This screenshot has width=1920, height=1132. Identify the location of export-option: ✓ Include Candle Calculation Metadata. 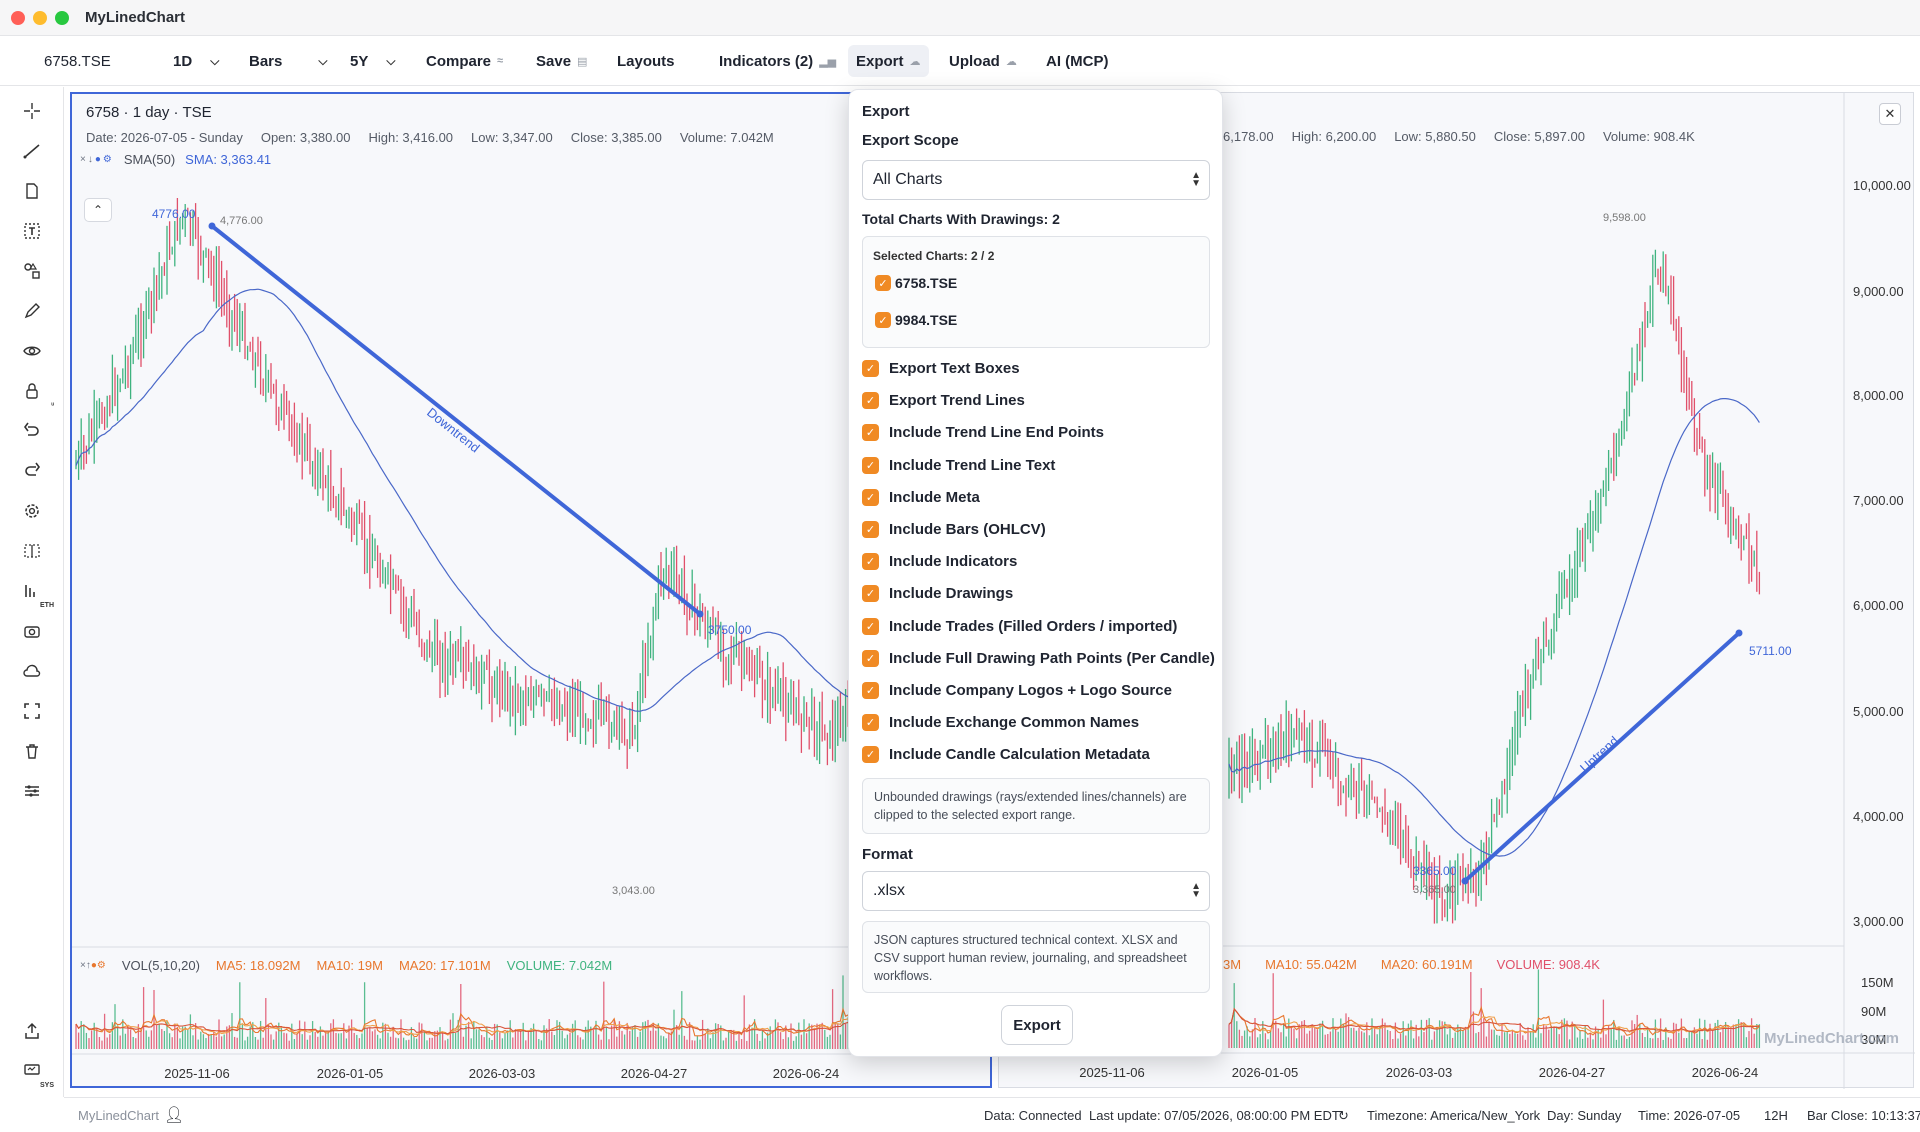
(1006, 755).